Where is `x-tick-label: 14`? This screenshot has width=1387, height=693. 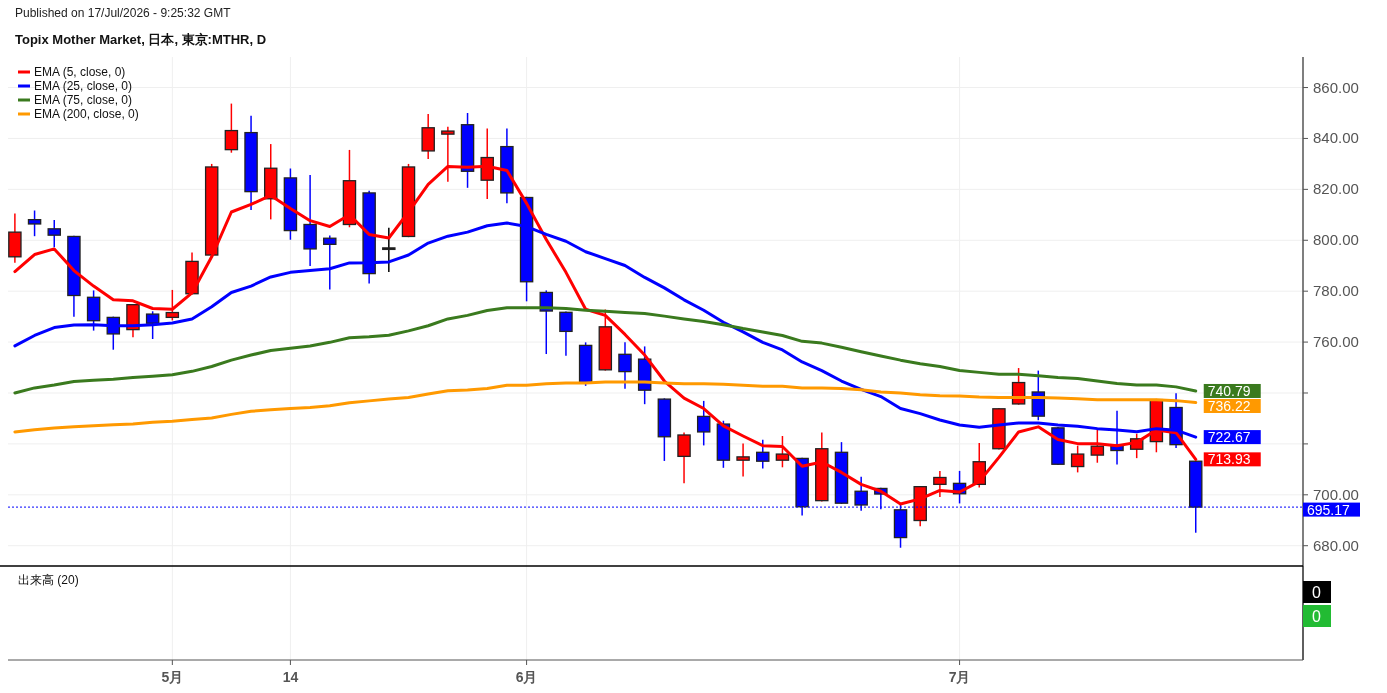
x-tick-label: 14 is located at coordinates (290, 677).